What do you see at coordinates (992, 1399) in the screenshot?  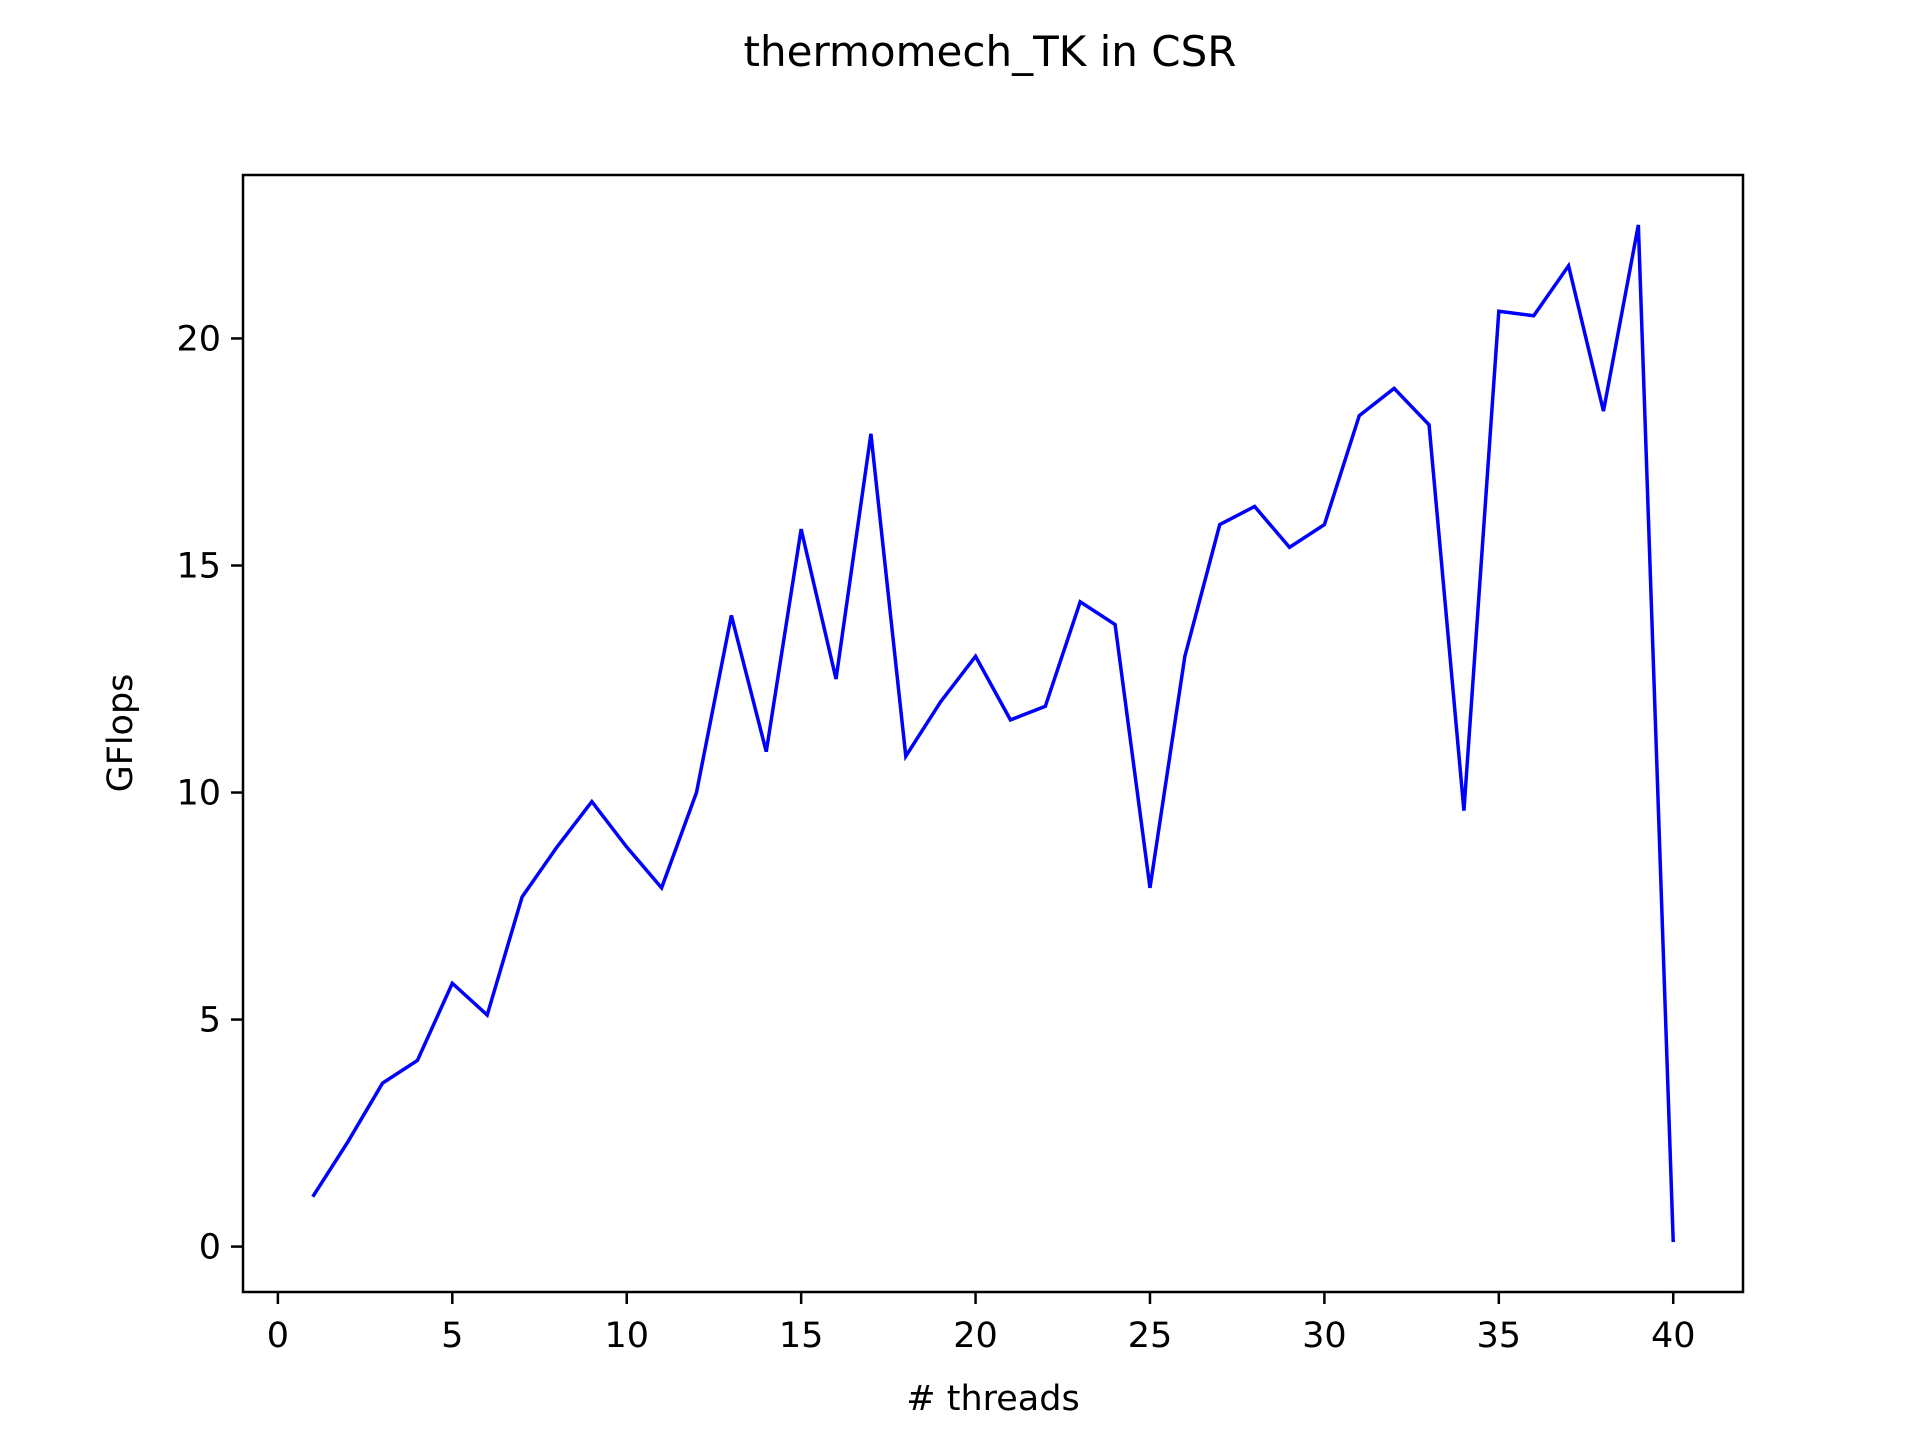 I see `x-axis-label: # threads` at bounding box center [992, 1399].